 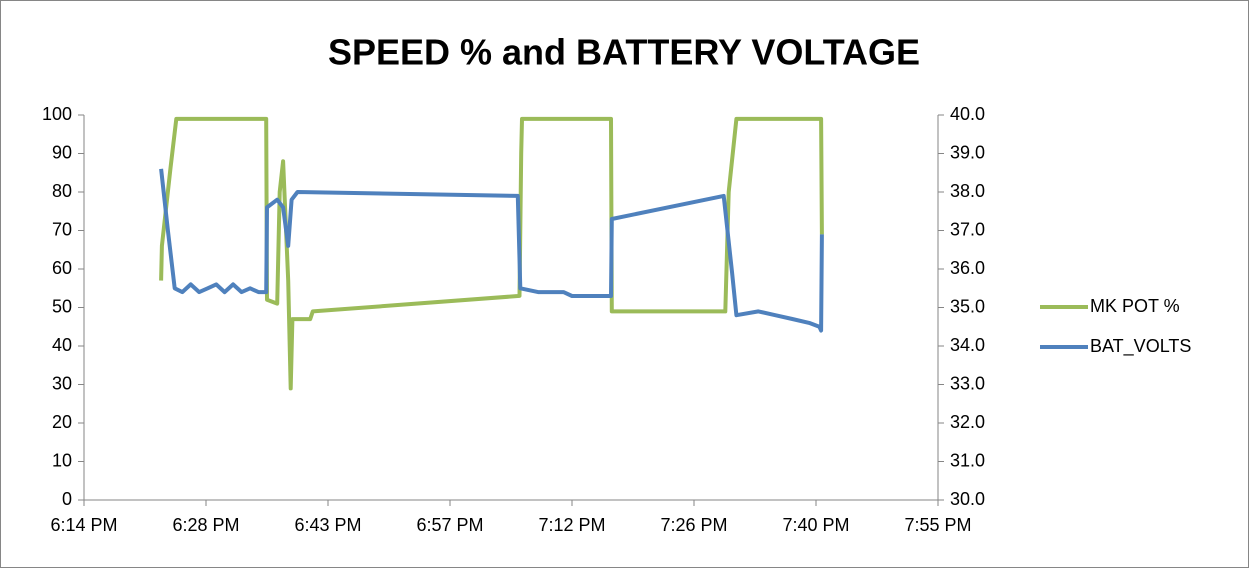 What do you see at coordinates (624, 52) in the screenshot?
I see `chart-title: SPEED % and BATTERY VOLTAGE` at bounding box center [624, 52].